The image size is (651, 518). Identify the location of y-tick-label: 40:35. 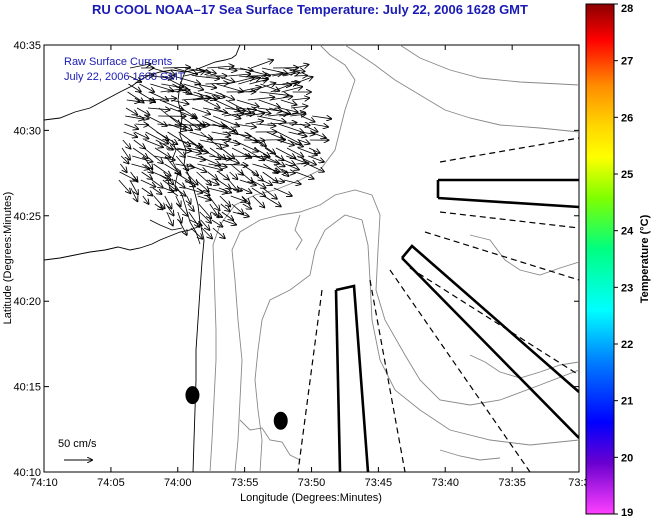
(27, 46).